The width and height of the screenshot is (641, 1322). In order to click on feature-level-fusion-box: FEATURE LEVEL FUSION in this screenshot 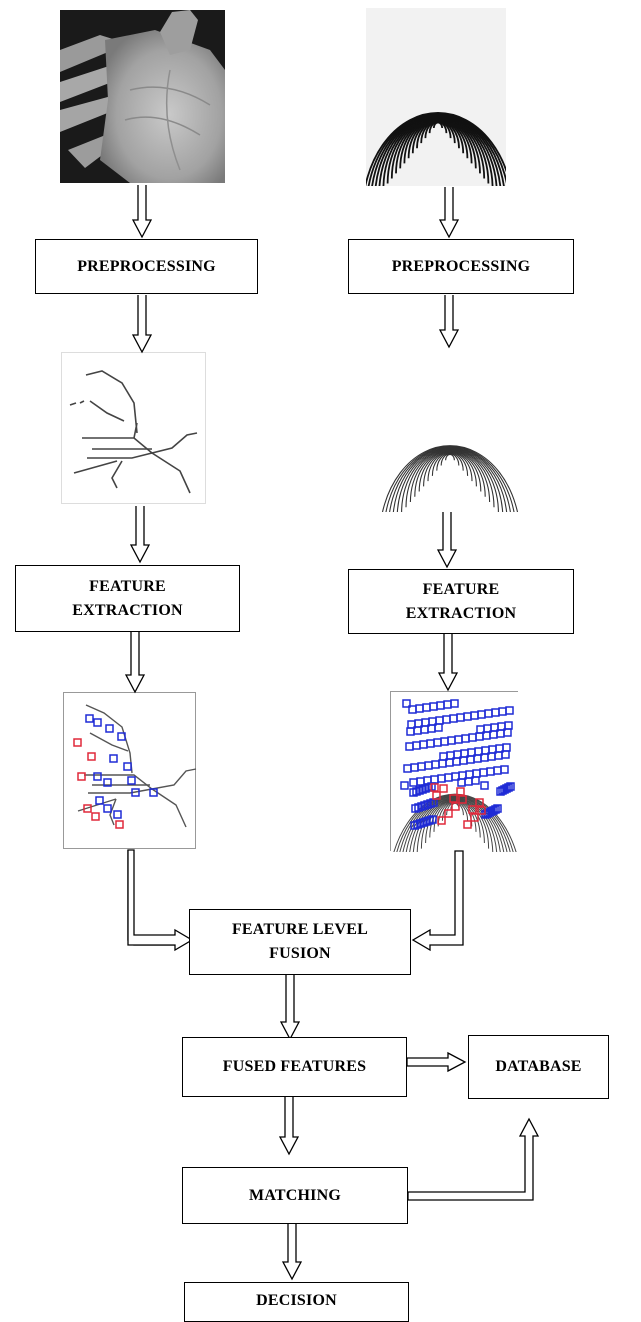, I will do `click(300, 942)`.